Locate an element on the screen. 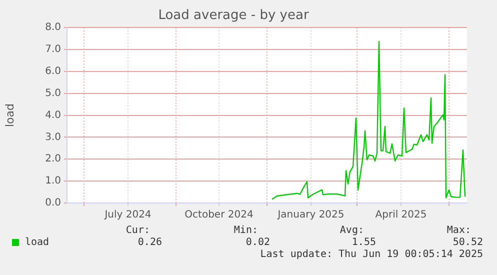  text: 50.52 is located at coordinates (467, 242).